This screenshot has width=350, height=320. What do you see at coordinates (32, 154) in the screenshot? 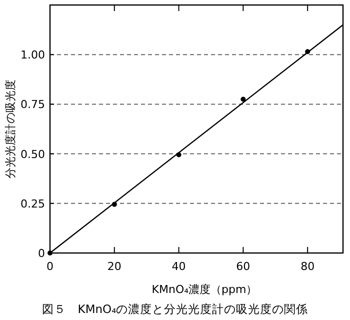
I see `y-tick-label: 0.50` at bounding box center [32, 154].